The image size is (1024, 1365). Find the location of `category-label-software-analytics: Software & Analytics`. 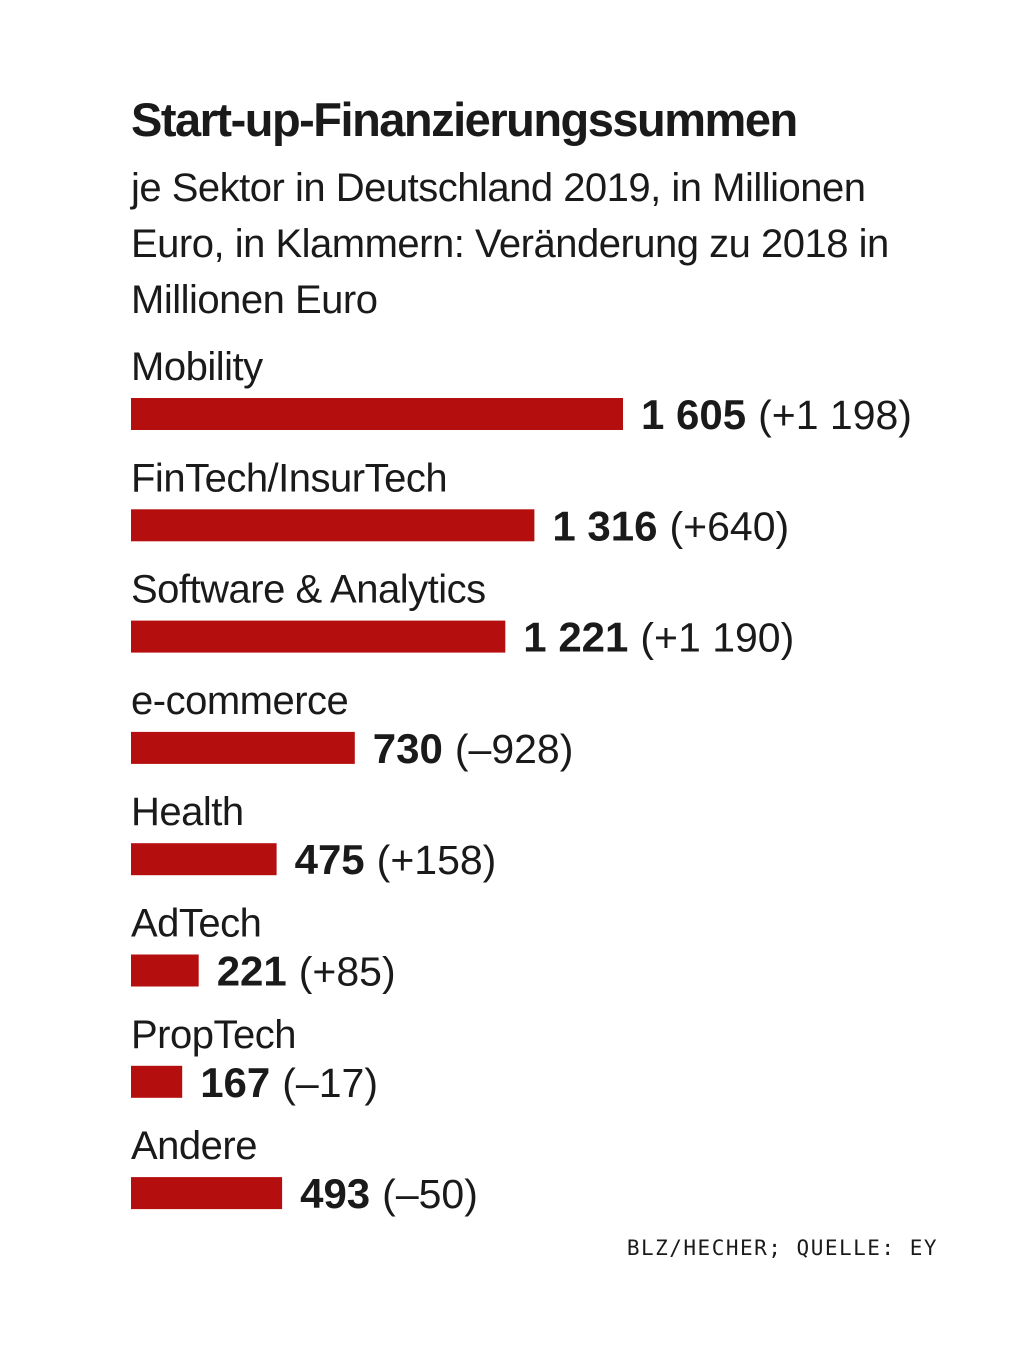

category-label-software-analytics: Software & Analytics is located at coordinates (308, 590).